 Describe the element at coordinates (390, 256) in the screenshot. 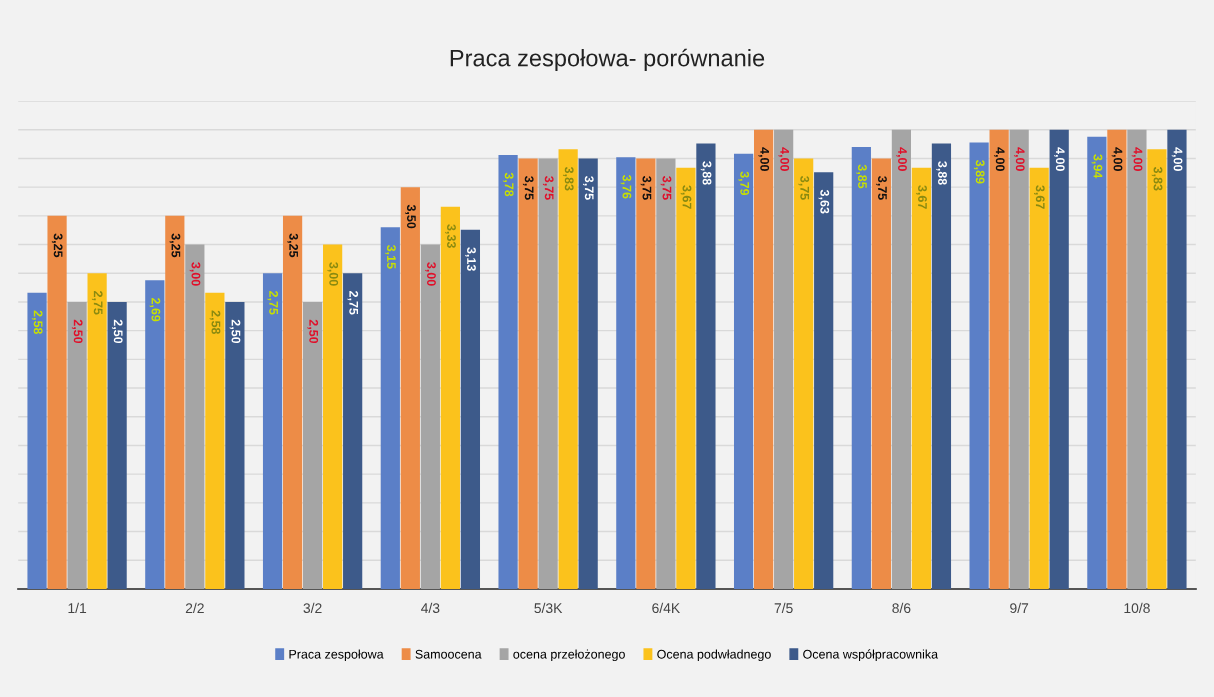

I see `data-label: 3,15` at that location.